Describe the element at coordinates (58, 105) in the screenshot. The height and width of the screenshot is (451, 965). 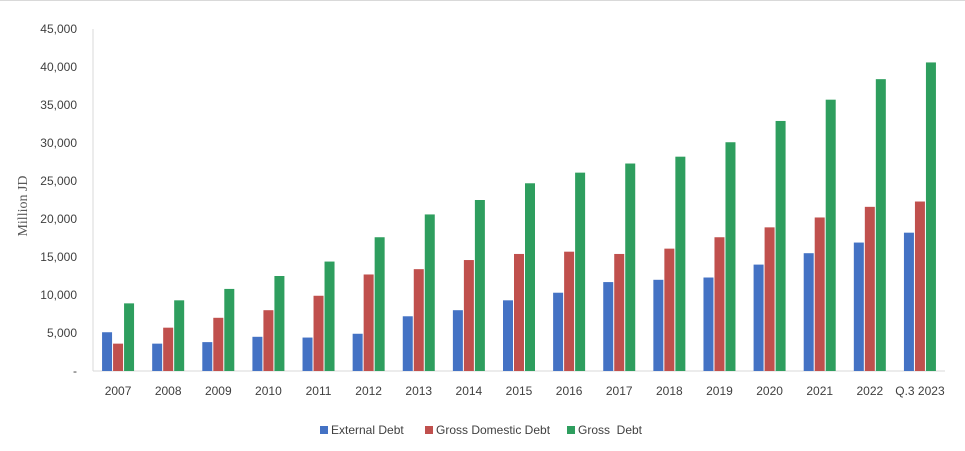
I see `y-tick-label: 35,000` at that location.